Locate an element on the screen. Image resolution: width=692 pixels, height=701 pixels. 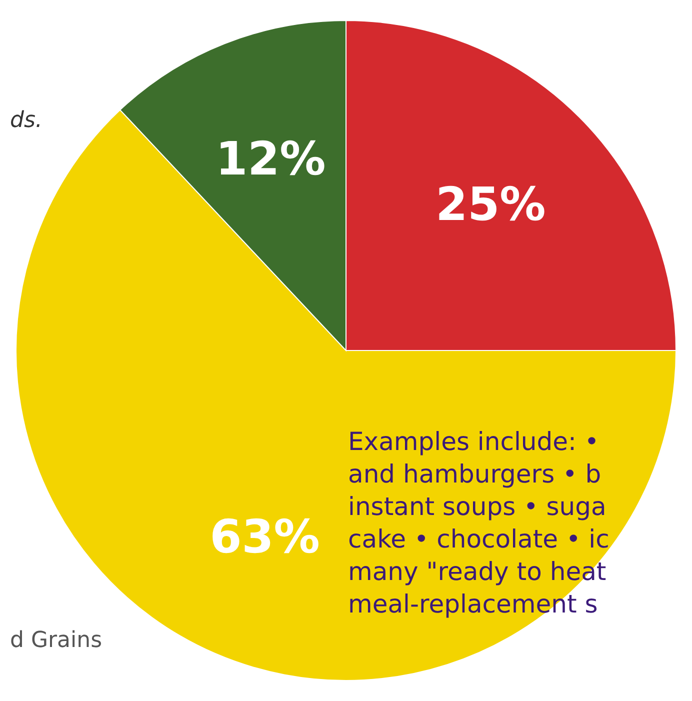
data-label: 63% is located at coordinates (265, 536).